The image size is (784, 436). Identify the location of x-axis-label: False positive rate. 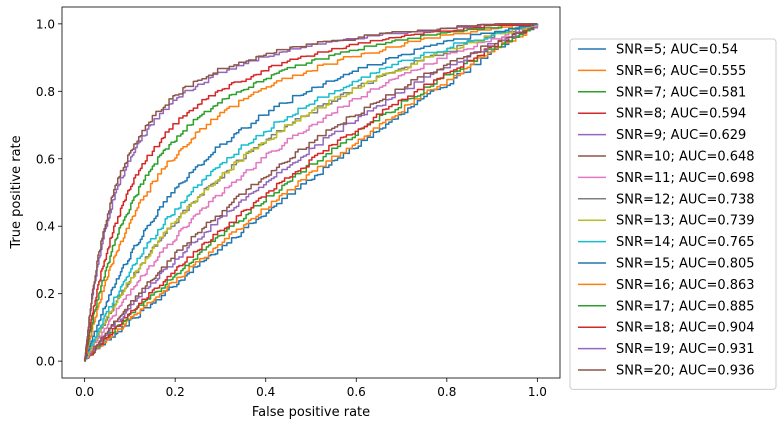
(311, 412).